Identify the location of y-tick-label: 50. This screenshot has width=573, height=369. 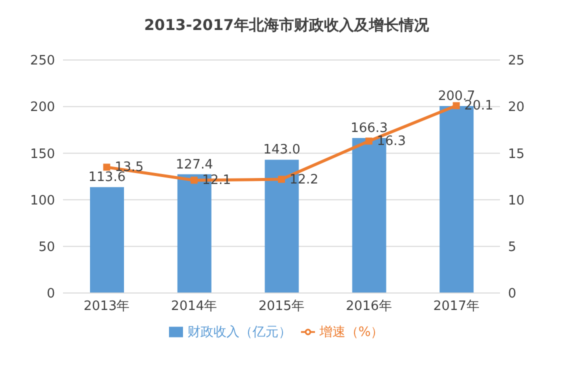
(46, 248).